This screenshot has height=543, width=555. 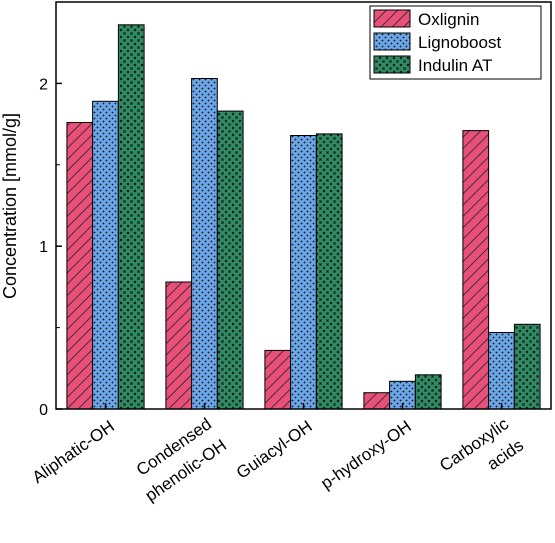 I want to click on x-tick-label-3: p-hydroxy-OH, so click(x=366, y=455).